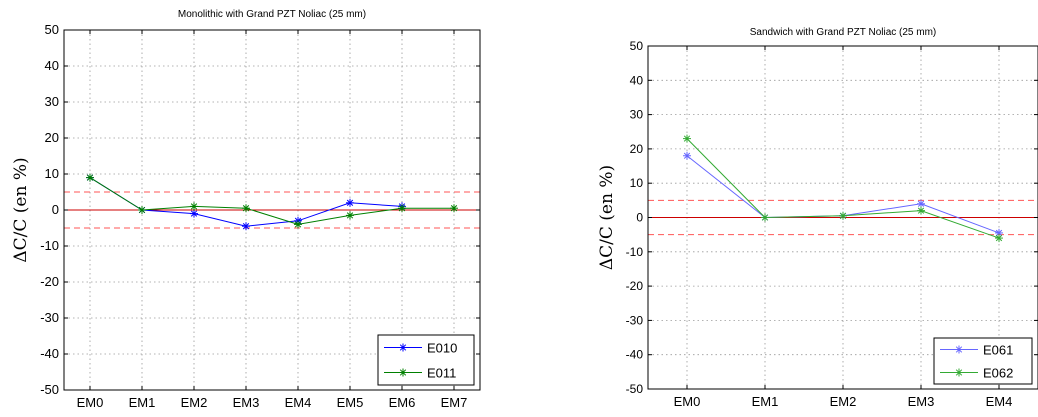 The height and width of the screenshot is (417, 1038). I want to click on legend-marker-e010, so click(403, 347).